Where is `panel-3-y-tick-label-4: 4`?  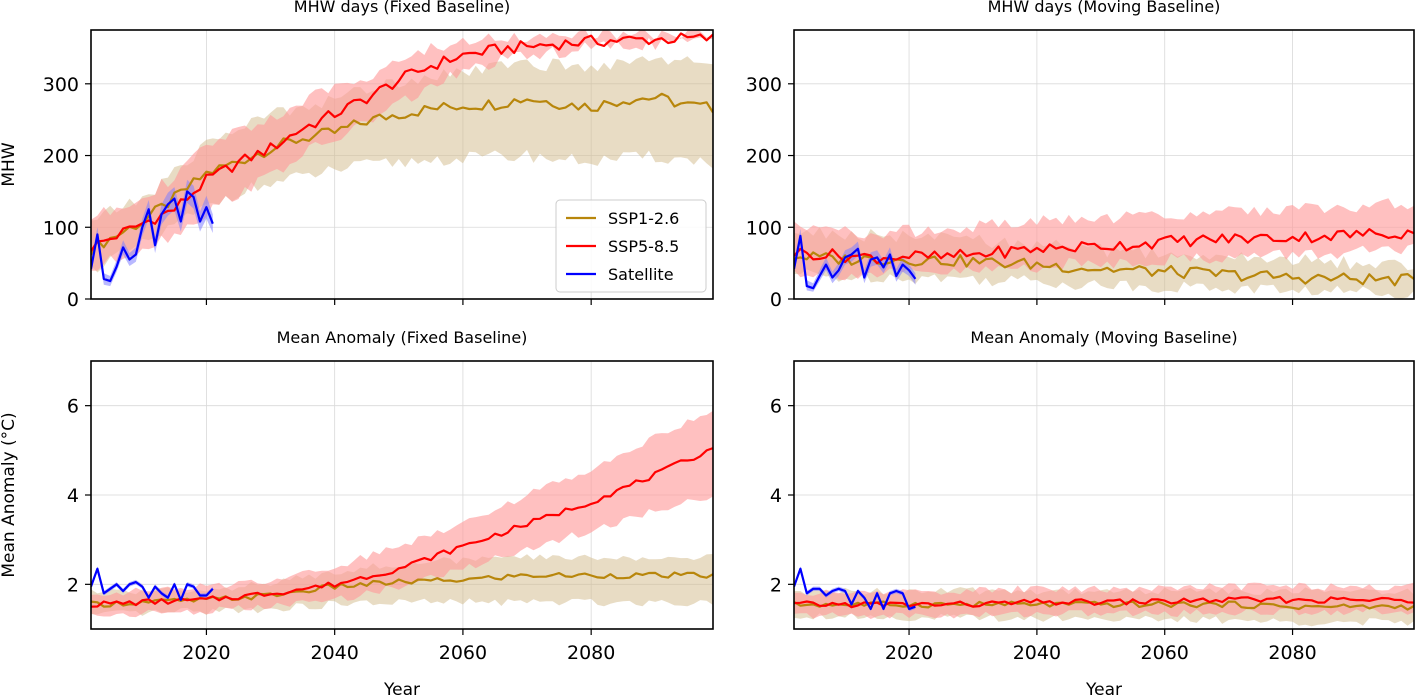
panel-3-y-tick-label-4: 4 is located at coordinates (73, 496).